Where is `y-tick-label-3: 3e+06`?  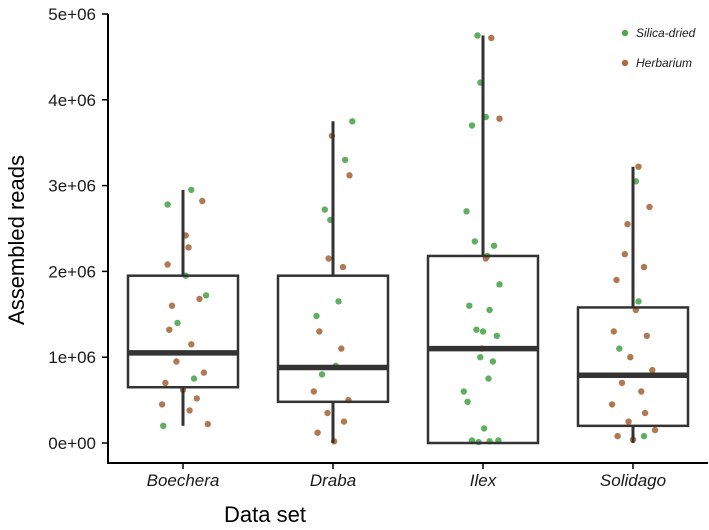
y-tick-label-3: 3e+06 is located at coordinates (72, 186).